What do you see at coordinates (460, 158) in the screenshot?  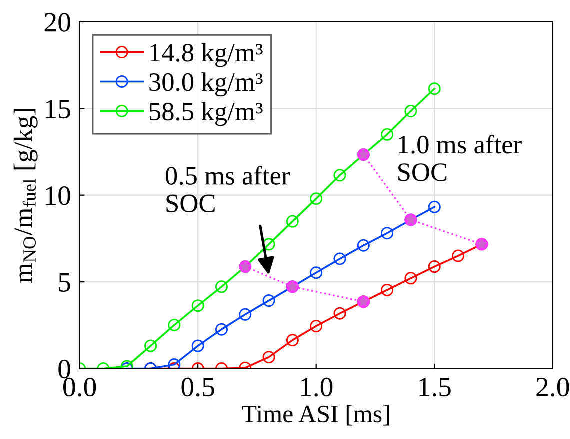 I see `annotation: 1.0 ms after SOC` at bounding box center [460, 158].